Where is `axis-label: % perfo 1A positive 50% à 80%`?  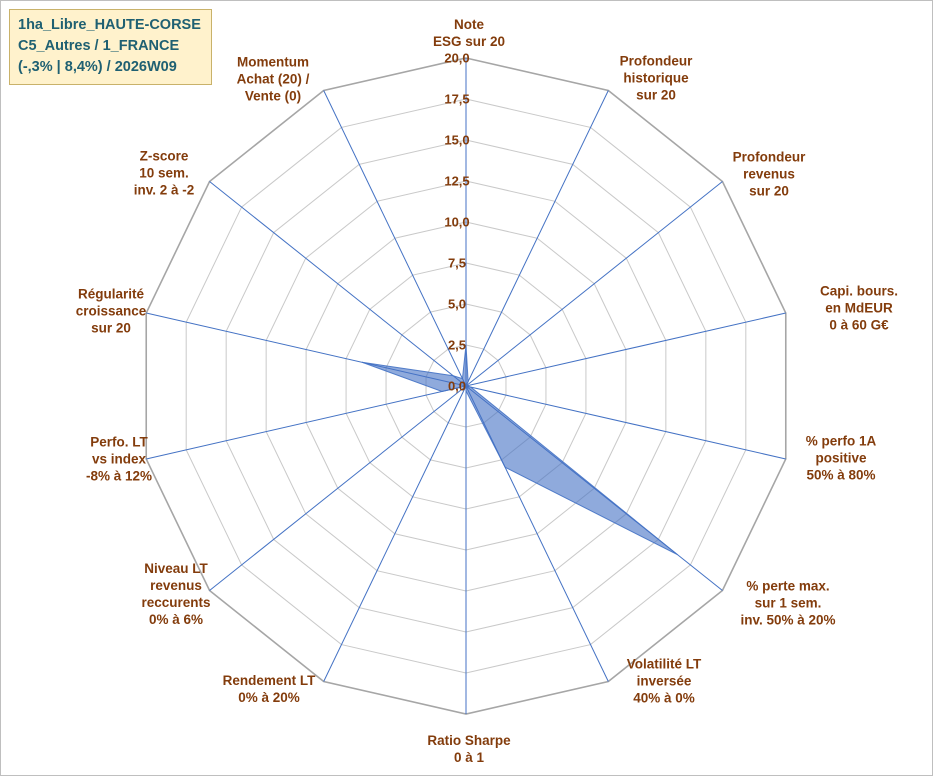 axis-label: % perfo 1A positive 50% à 80% is located at coordinates (841, 458).